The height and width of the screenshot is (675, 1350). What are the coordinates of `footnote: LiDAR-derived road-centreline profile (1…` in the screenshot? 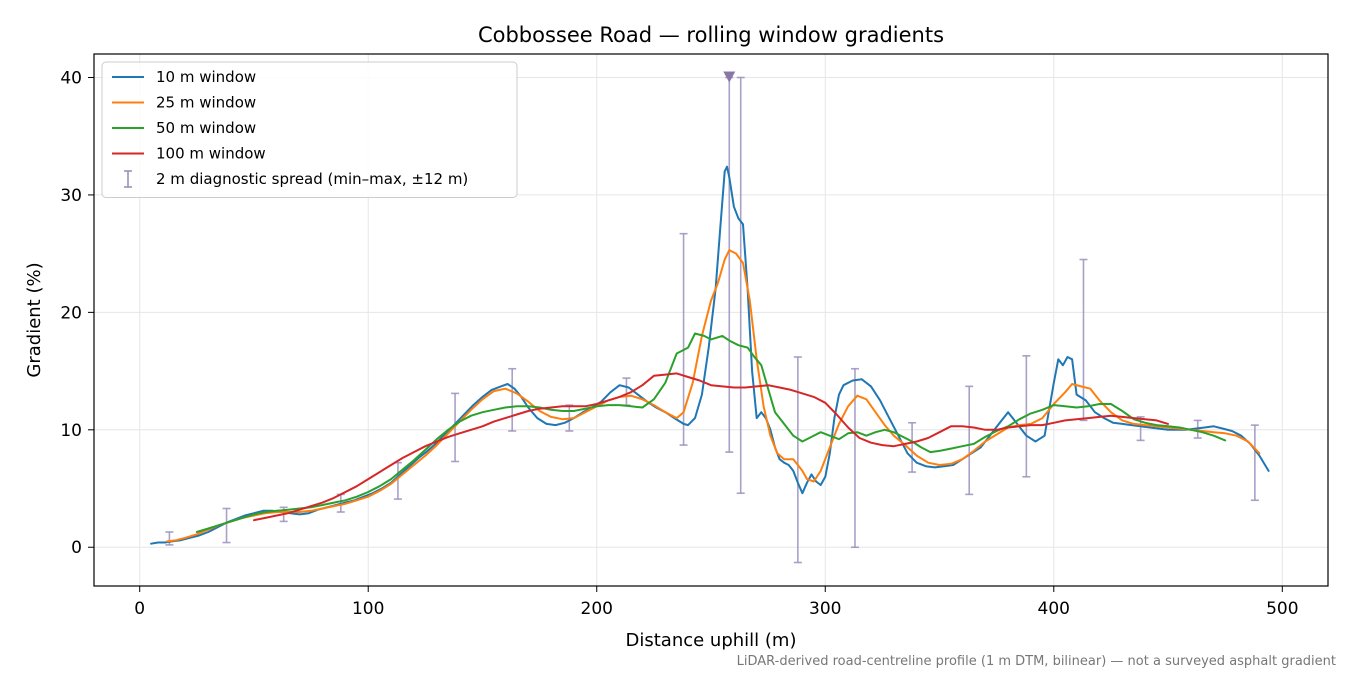 It's located at (1036, 661).